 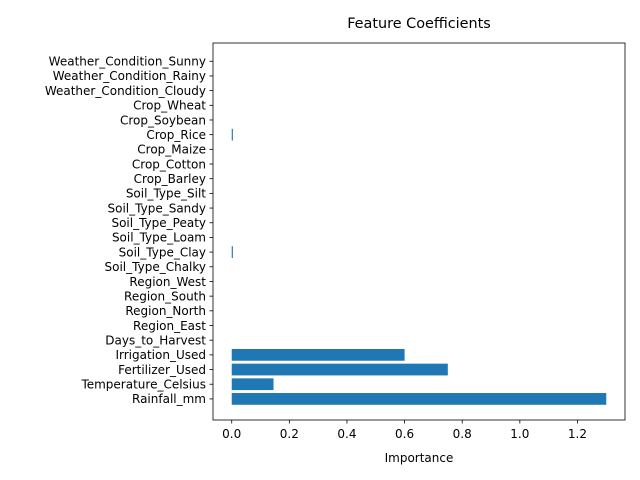 What do you see at coordinates (169, 106) in the screenshot?
I see `y-tick-label: Crop_Wheat` at bounding box center [169, 106].